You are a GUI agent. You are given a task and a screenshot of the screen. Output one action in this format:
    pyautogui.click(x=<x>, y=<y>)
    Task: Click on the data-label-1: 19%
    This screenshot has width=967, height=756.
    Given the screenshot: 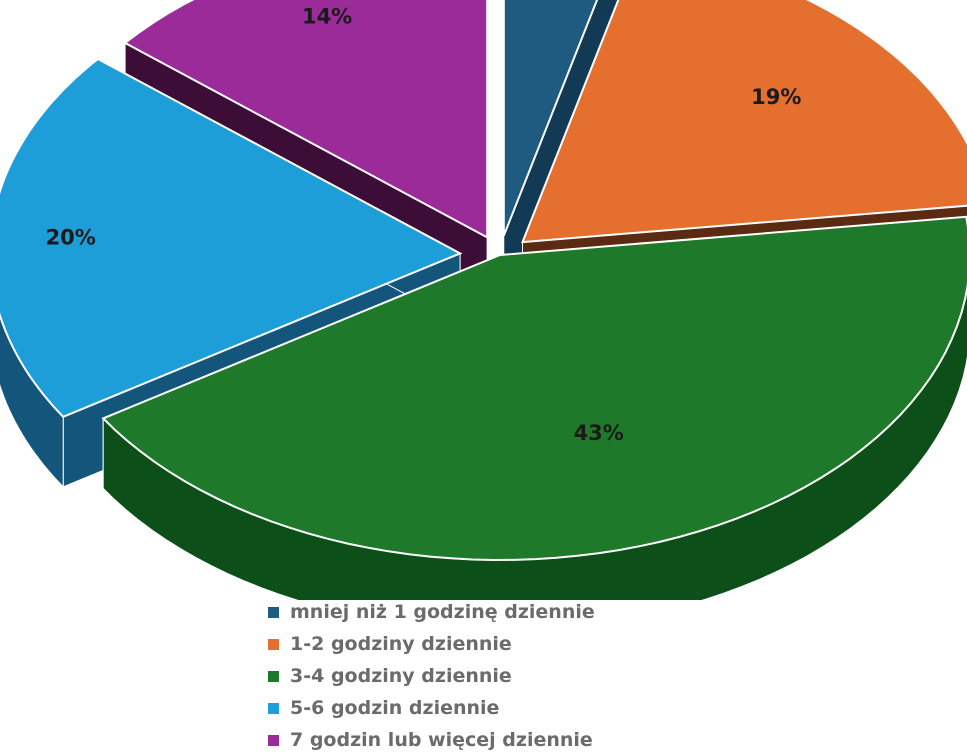 What is the action you would take?
    pyautogui.click(x=776, y=97)
    